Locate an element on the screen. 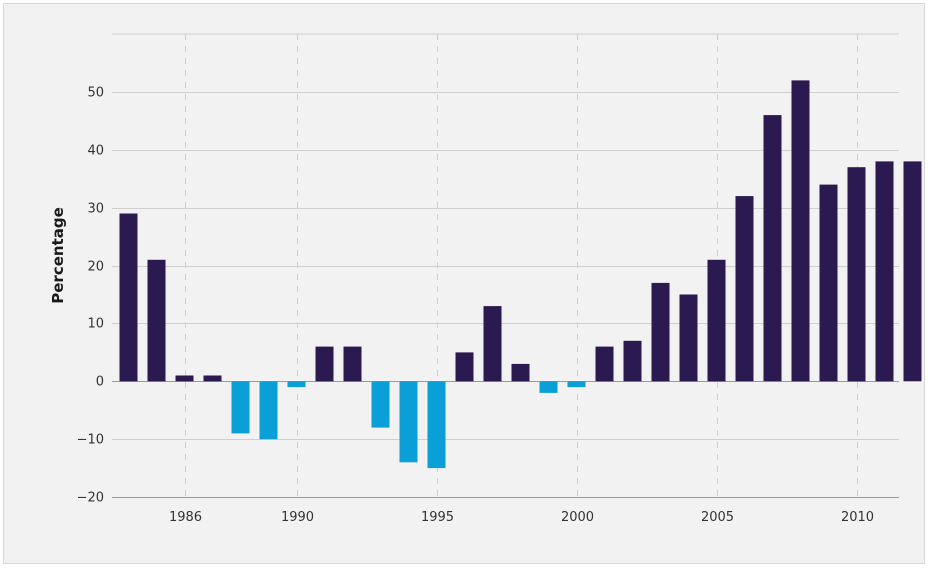 The image size is (930, 569). x-tick-label: 1995 is located at coordinates (437, 517).